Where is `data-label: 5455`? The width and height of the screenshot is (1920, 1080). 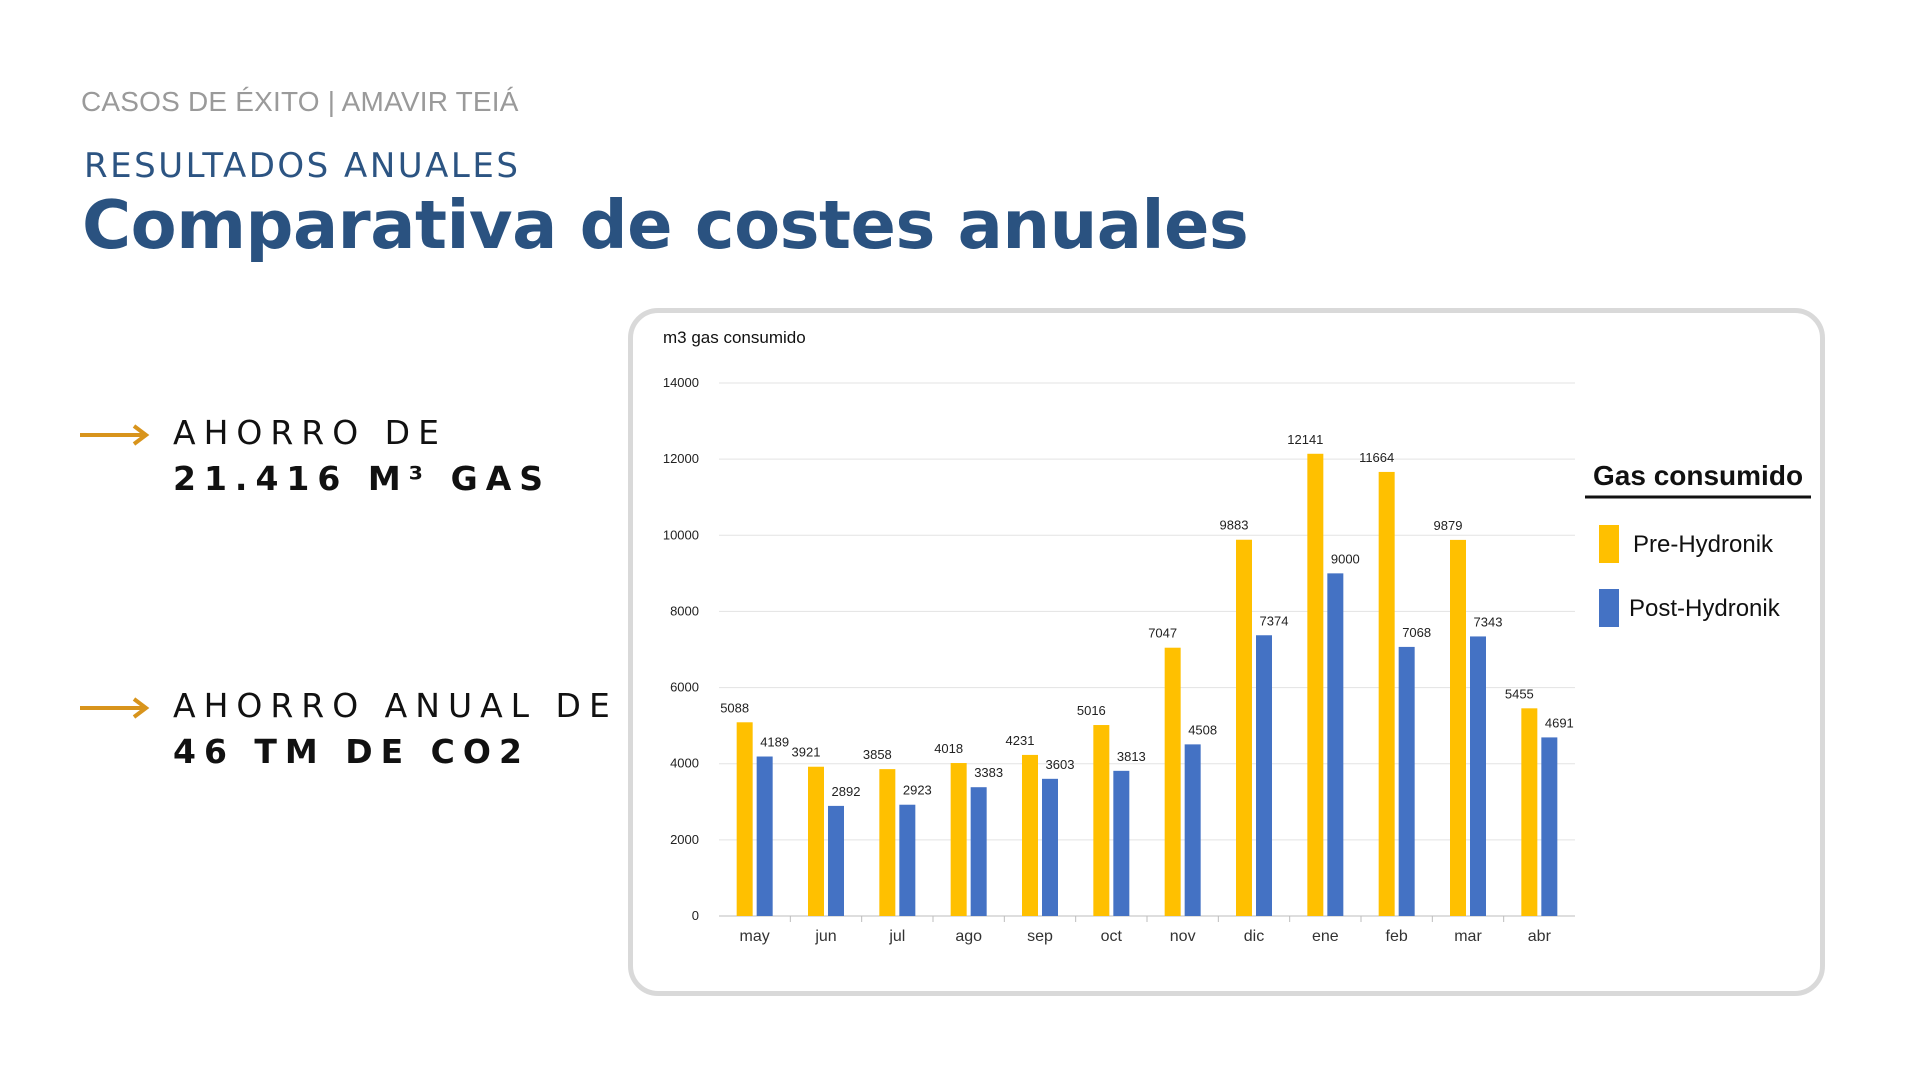
data-label: 5455 is located at coordinates (1519, 693).